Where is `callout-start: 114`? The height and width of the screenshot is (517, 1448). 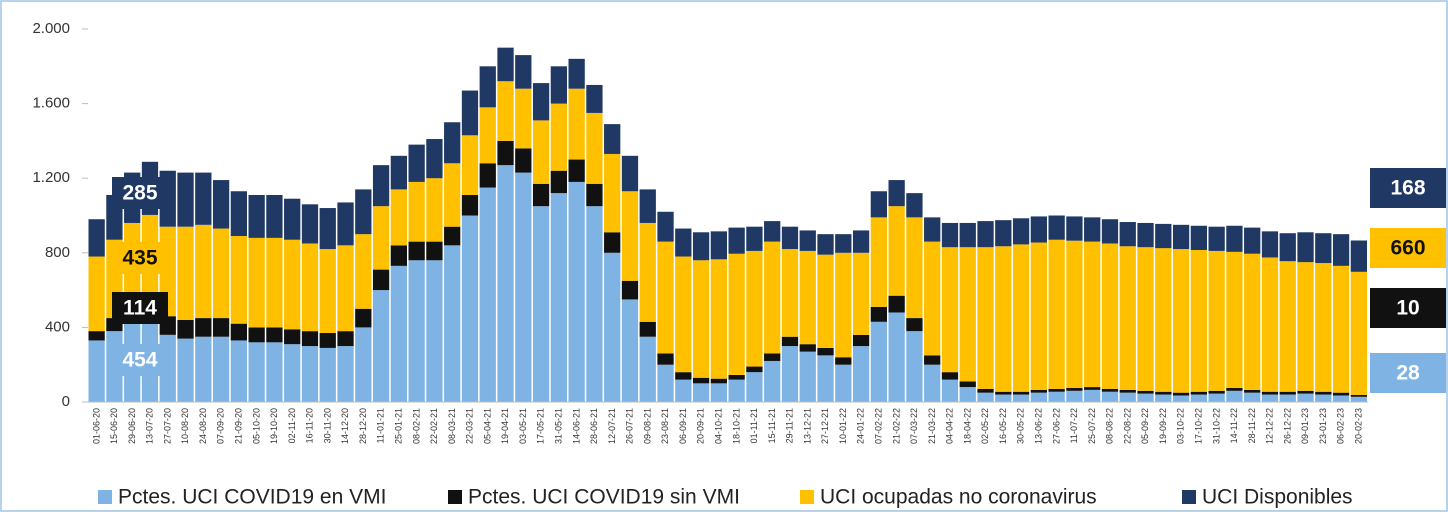 callout-start: 114 is located at coordinates (140, 308).